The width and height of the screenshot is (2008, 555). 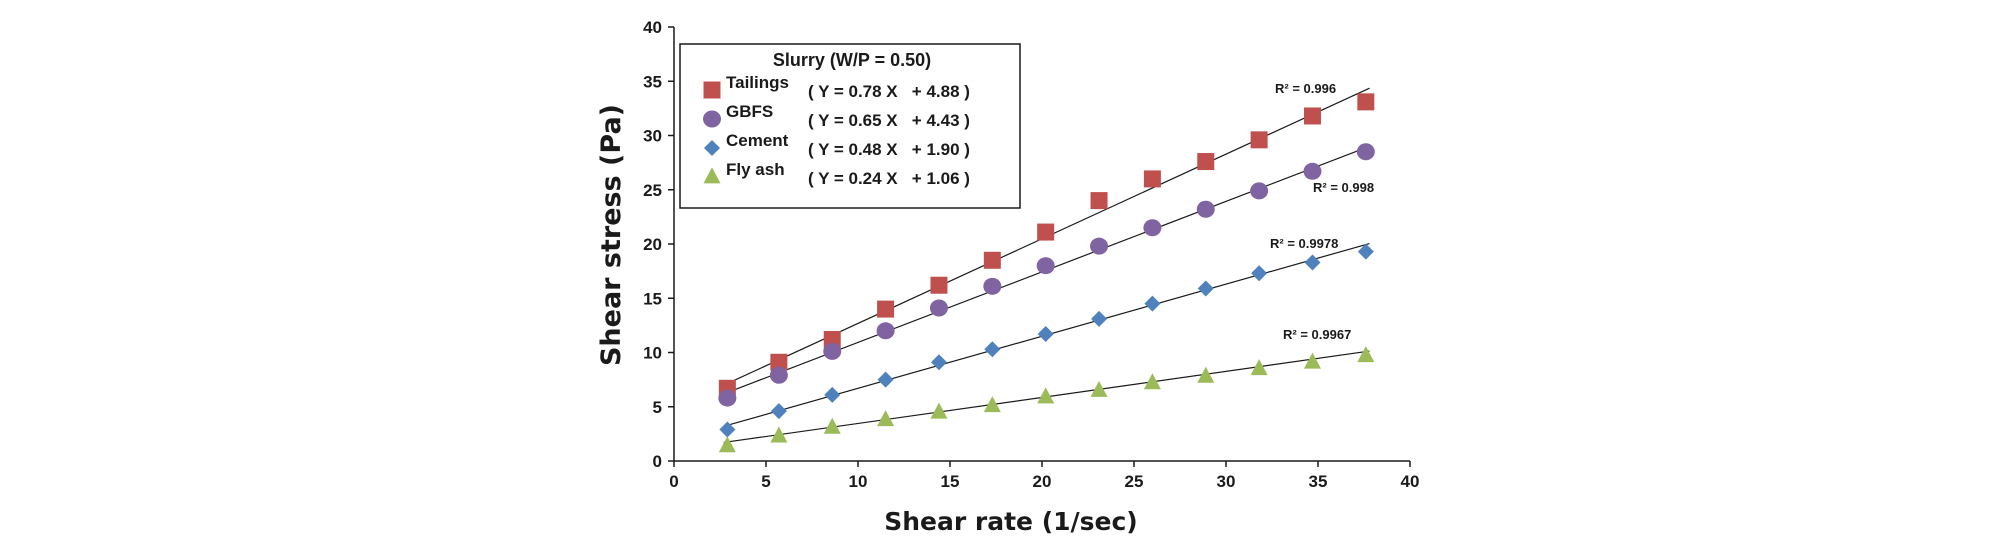 What do you see at coordinates (757, 82) in the screenshot?
I see `tailings-legend-label: Tailings` at bounding box center [757, 82].